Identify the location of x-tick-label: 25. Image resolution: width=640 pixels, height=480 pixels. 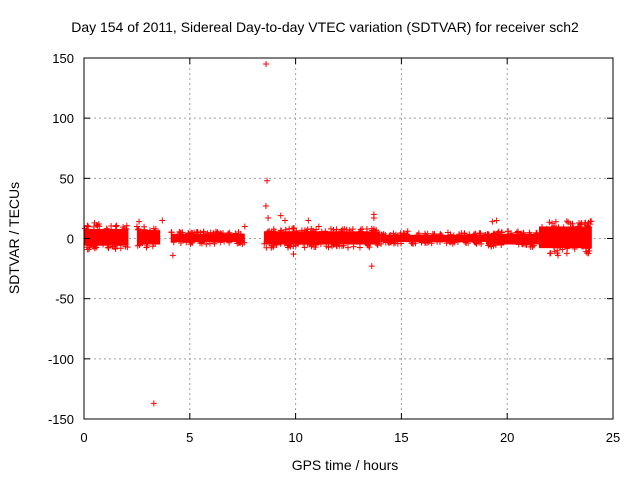
(613, 437).